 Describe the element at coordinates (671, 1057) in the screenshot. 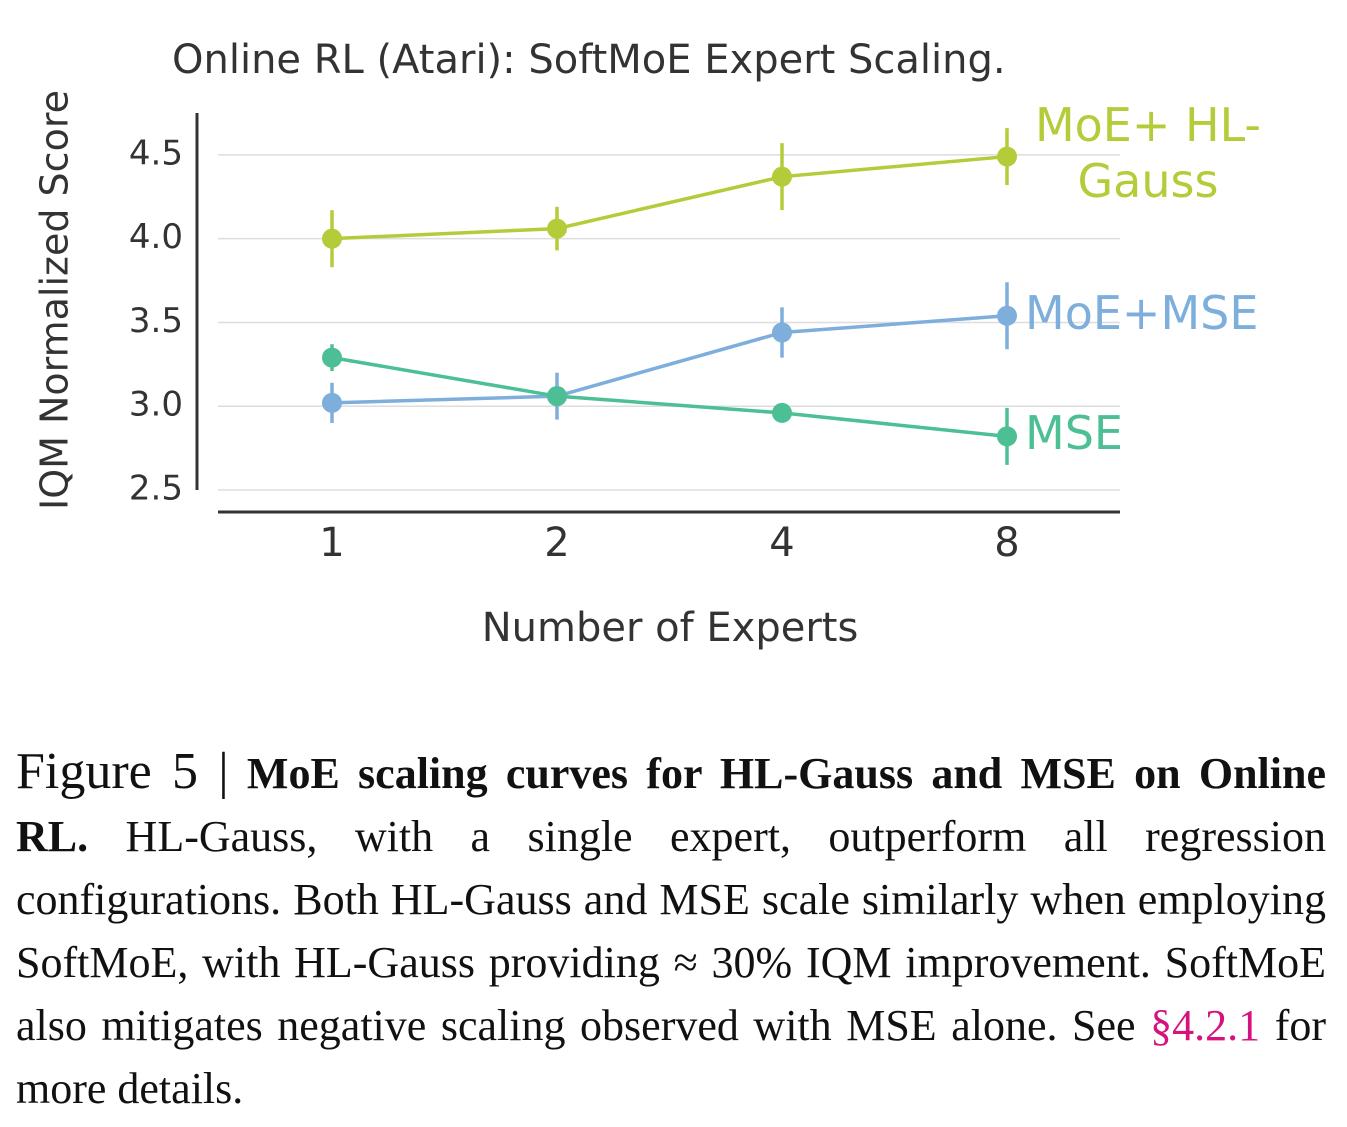

I see `caption-text-end: for more details.` at that location.